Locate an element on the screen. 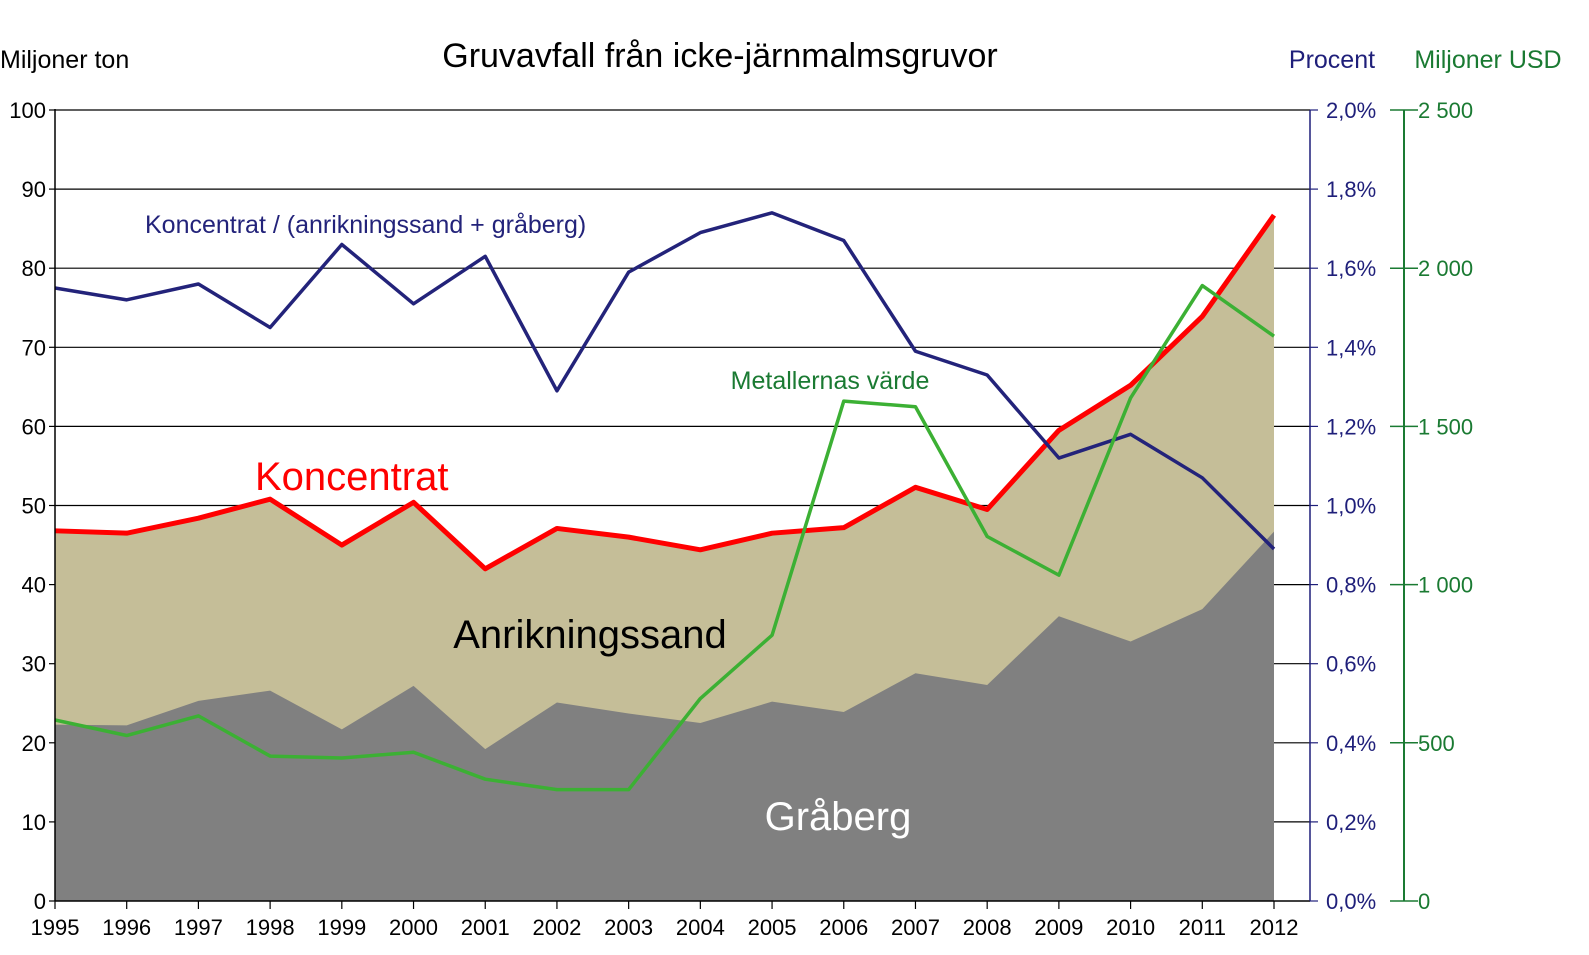 This screenshot has width=1589, height=955. x-tick-label: 2004 is located at coordinates (700, 927).